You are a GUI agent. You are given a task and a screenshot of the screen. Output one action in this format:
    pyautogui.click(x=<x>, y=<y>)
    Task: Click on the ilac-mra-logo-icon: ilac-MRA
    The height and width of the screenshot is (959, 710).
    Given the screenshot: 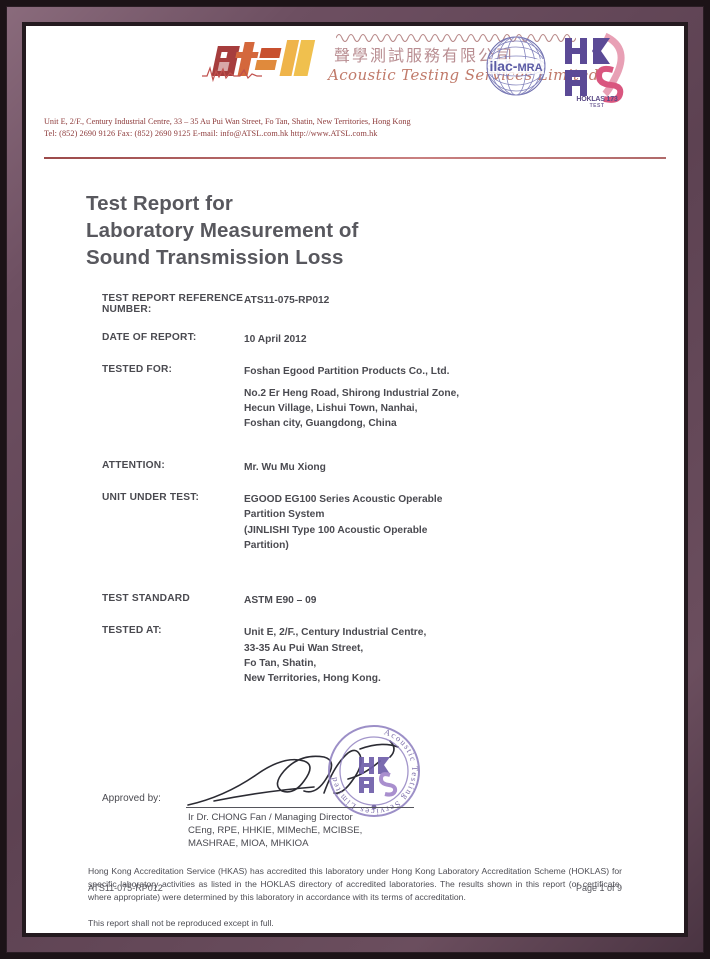 What is the action you would take?
    pyautogui.click(x=516, y=66)
    